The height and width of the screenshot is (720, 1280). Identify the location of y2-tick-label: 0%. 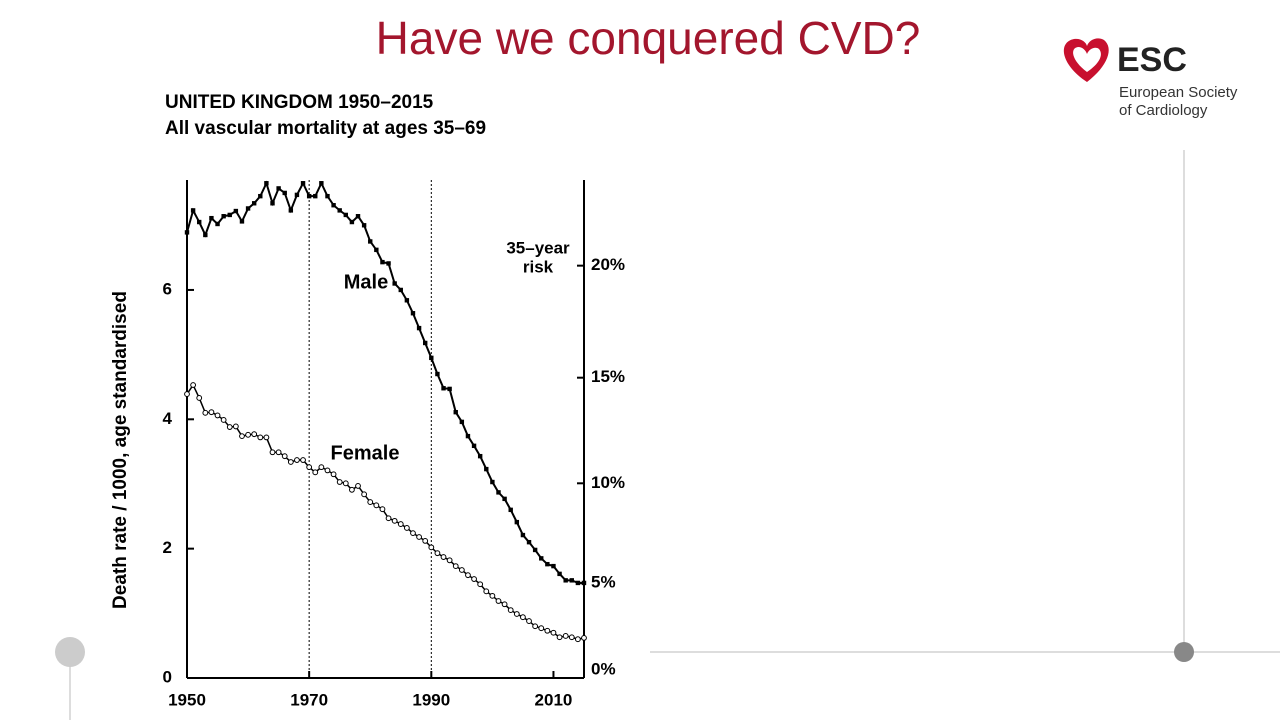
(603, 668).